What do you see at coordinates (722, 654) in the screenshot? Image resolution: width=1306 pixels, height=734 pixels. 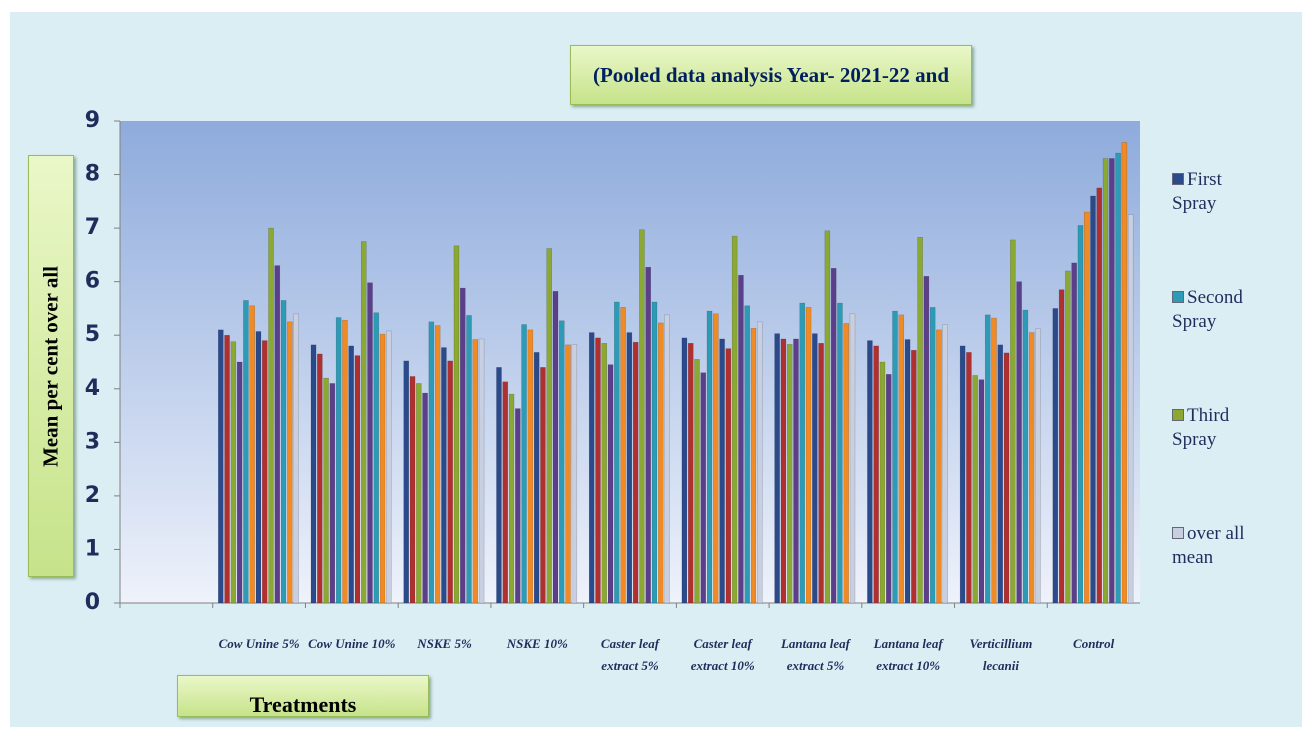 I see `x-tick-label: Caster leaf extract 10%` at bounding box center [722, 654].